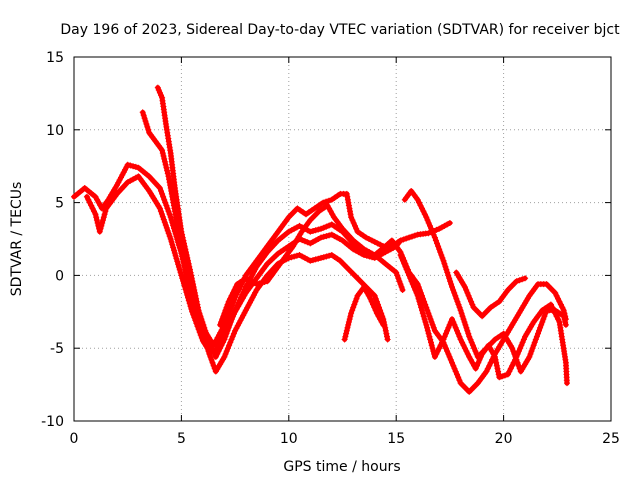 This screenshot has width=640, height=480. I want to click on y-tick-label: 0, so click(59, 276).